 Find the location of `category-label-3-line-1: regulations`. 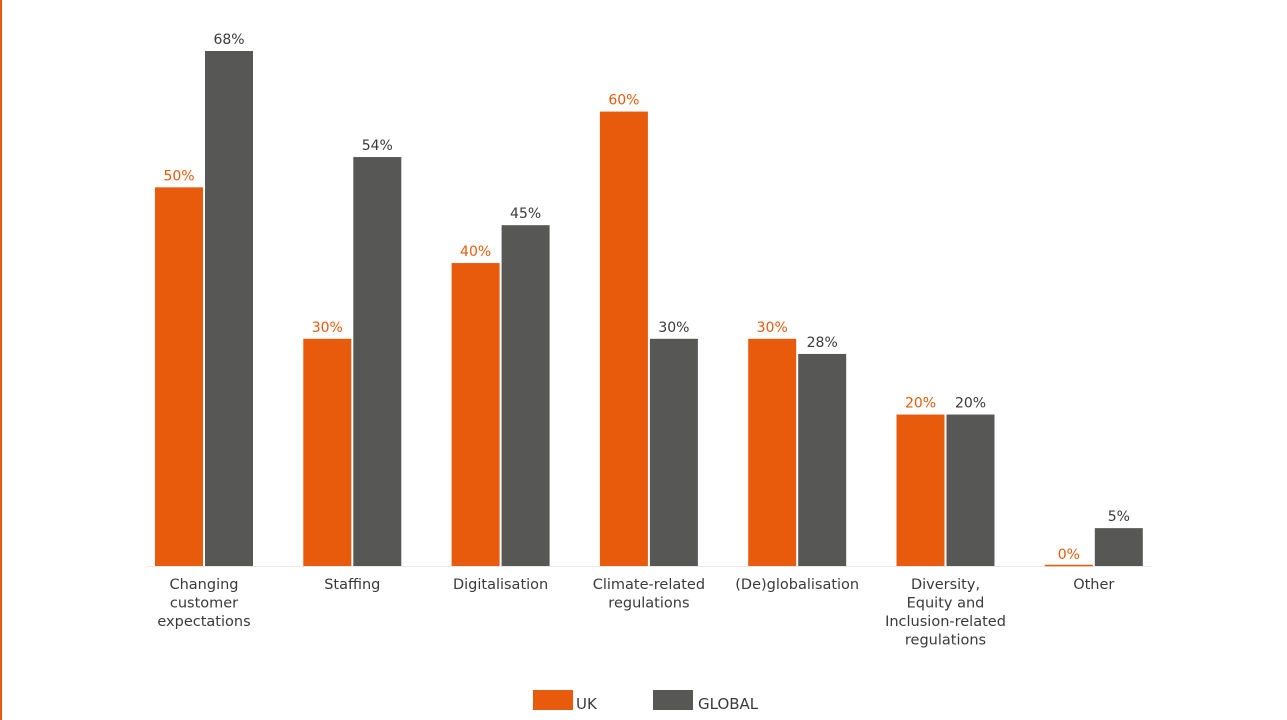

category-label-3-line-1: regulations is located at coordinates (648, 604).